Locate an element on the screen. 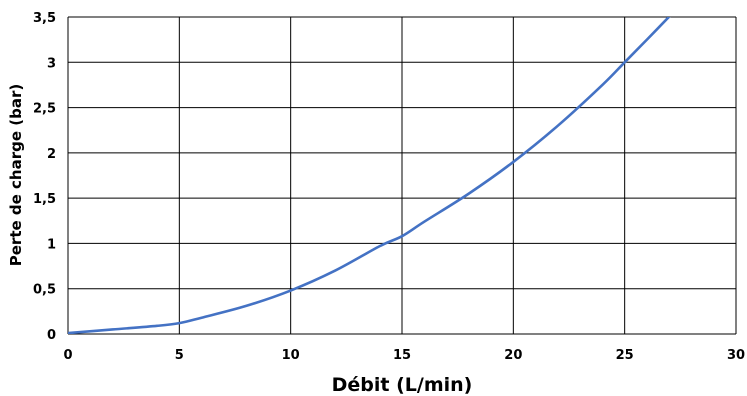 This screenshot has width=747, height=396. x-tick-label: 10 is located at coordinates (291, 355).